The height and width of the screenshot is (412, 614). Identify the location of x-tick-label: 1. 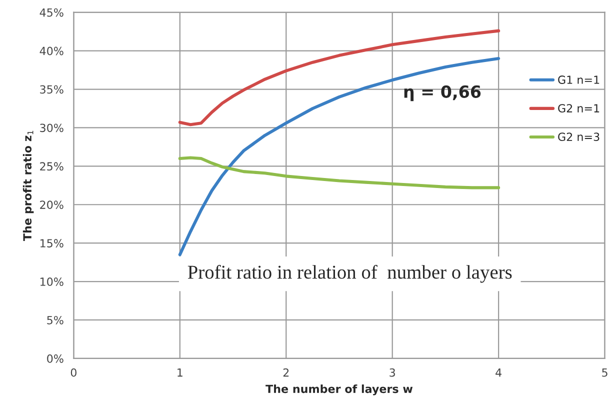
(180, 372).